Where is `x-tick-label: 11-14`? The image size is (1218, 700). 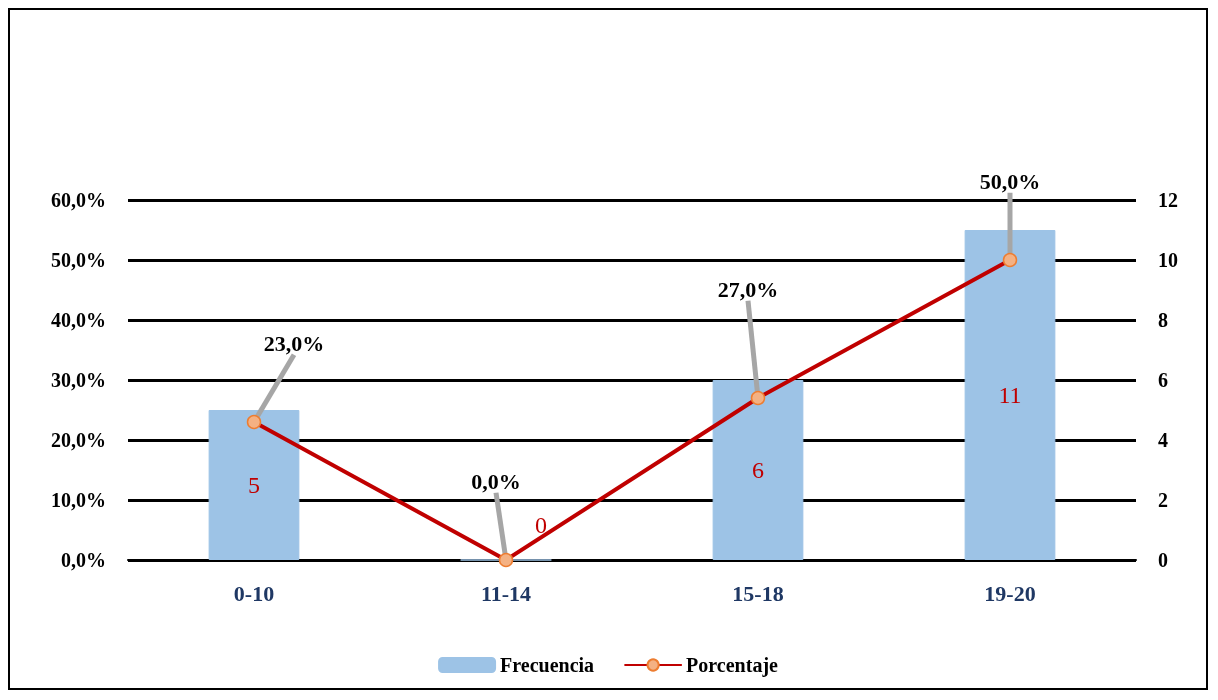 x-tick-label: 11-14 is located at coordinates (506, 593).